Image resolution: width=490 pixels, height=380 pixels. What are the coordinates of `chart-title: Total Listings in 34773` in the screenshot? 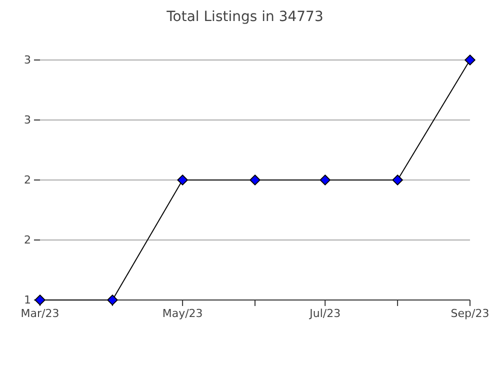 It's located at (245, 17).